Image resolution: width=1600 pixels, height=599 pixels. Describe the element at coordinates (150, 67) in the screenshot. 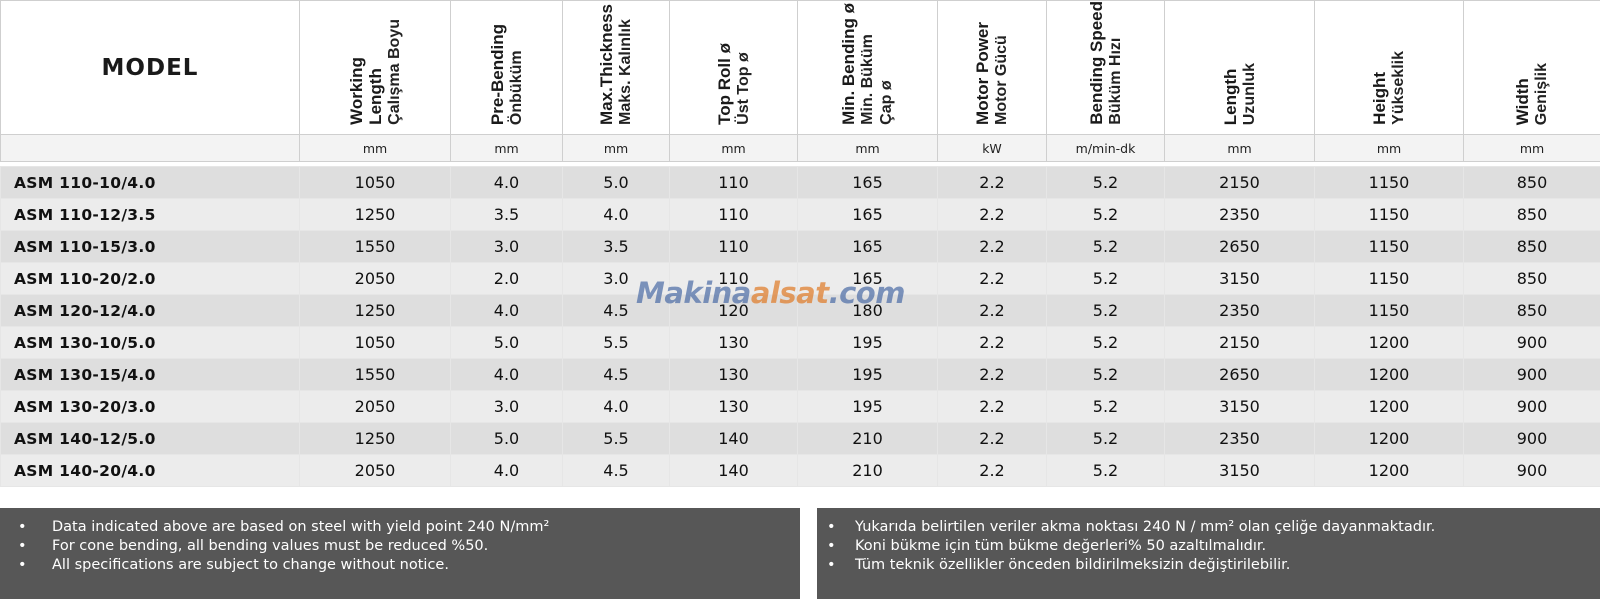

I see `model-column-header: MODEL` at that location.